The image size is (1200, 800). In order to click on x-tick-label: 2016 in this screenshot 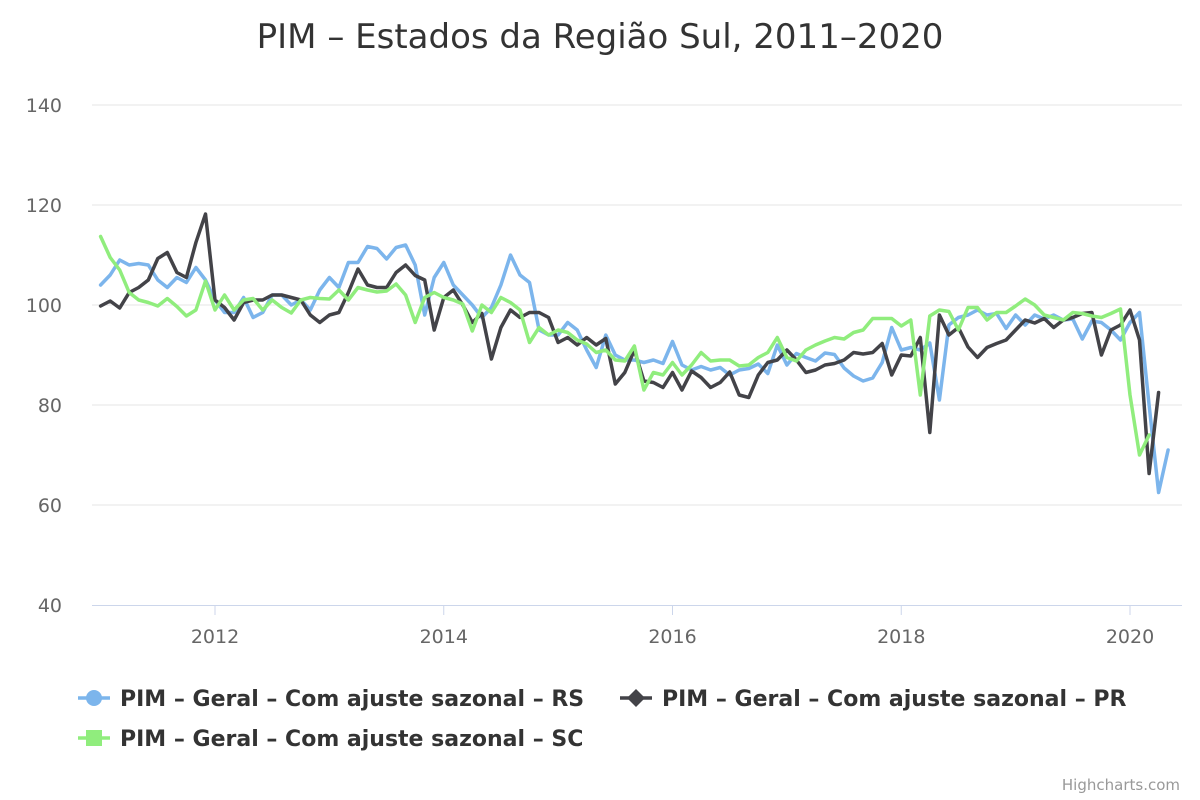, I will do `click(672, 637)`.